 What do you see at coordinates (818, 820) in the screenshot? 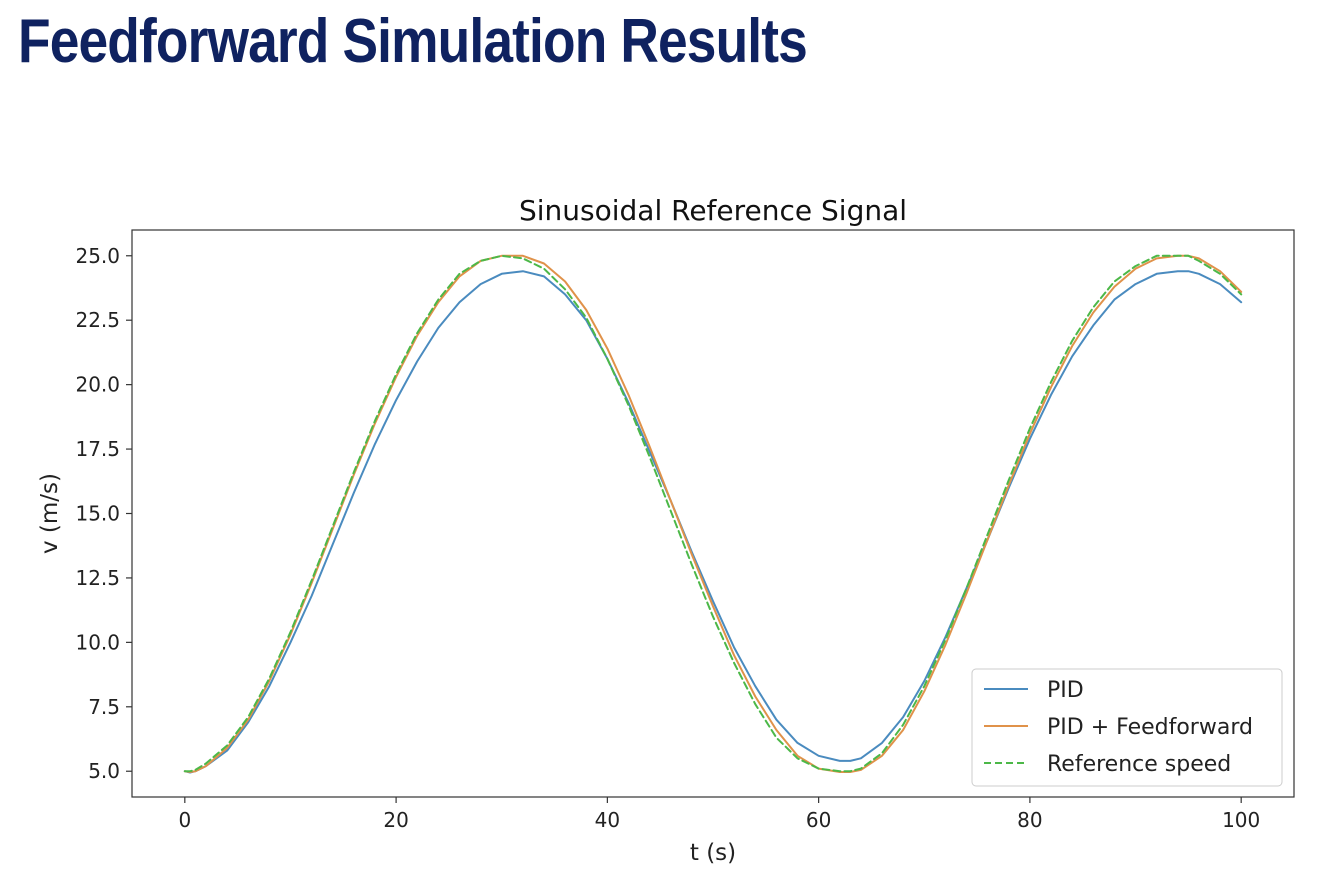
I see `x-tick-label: 60` at bounding box center [818, 820].